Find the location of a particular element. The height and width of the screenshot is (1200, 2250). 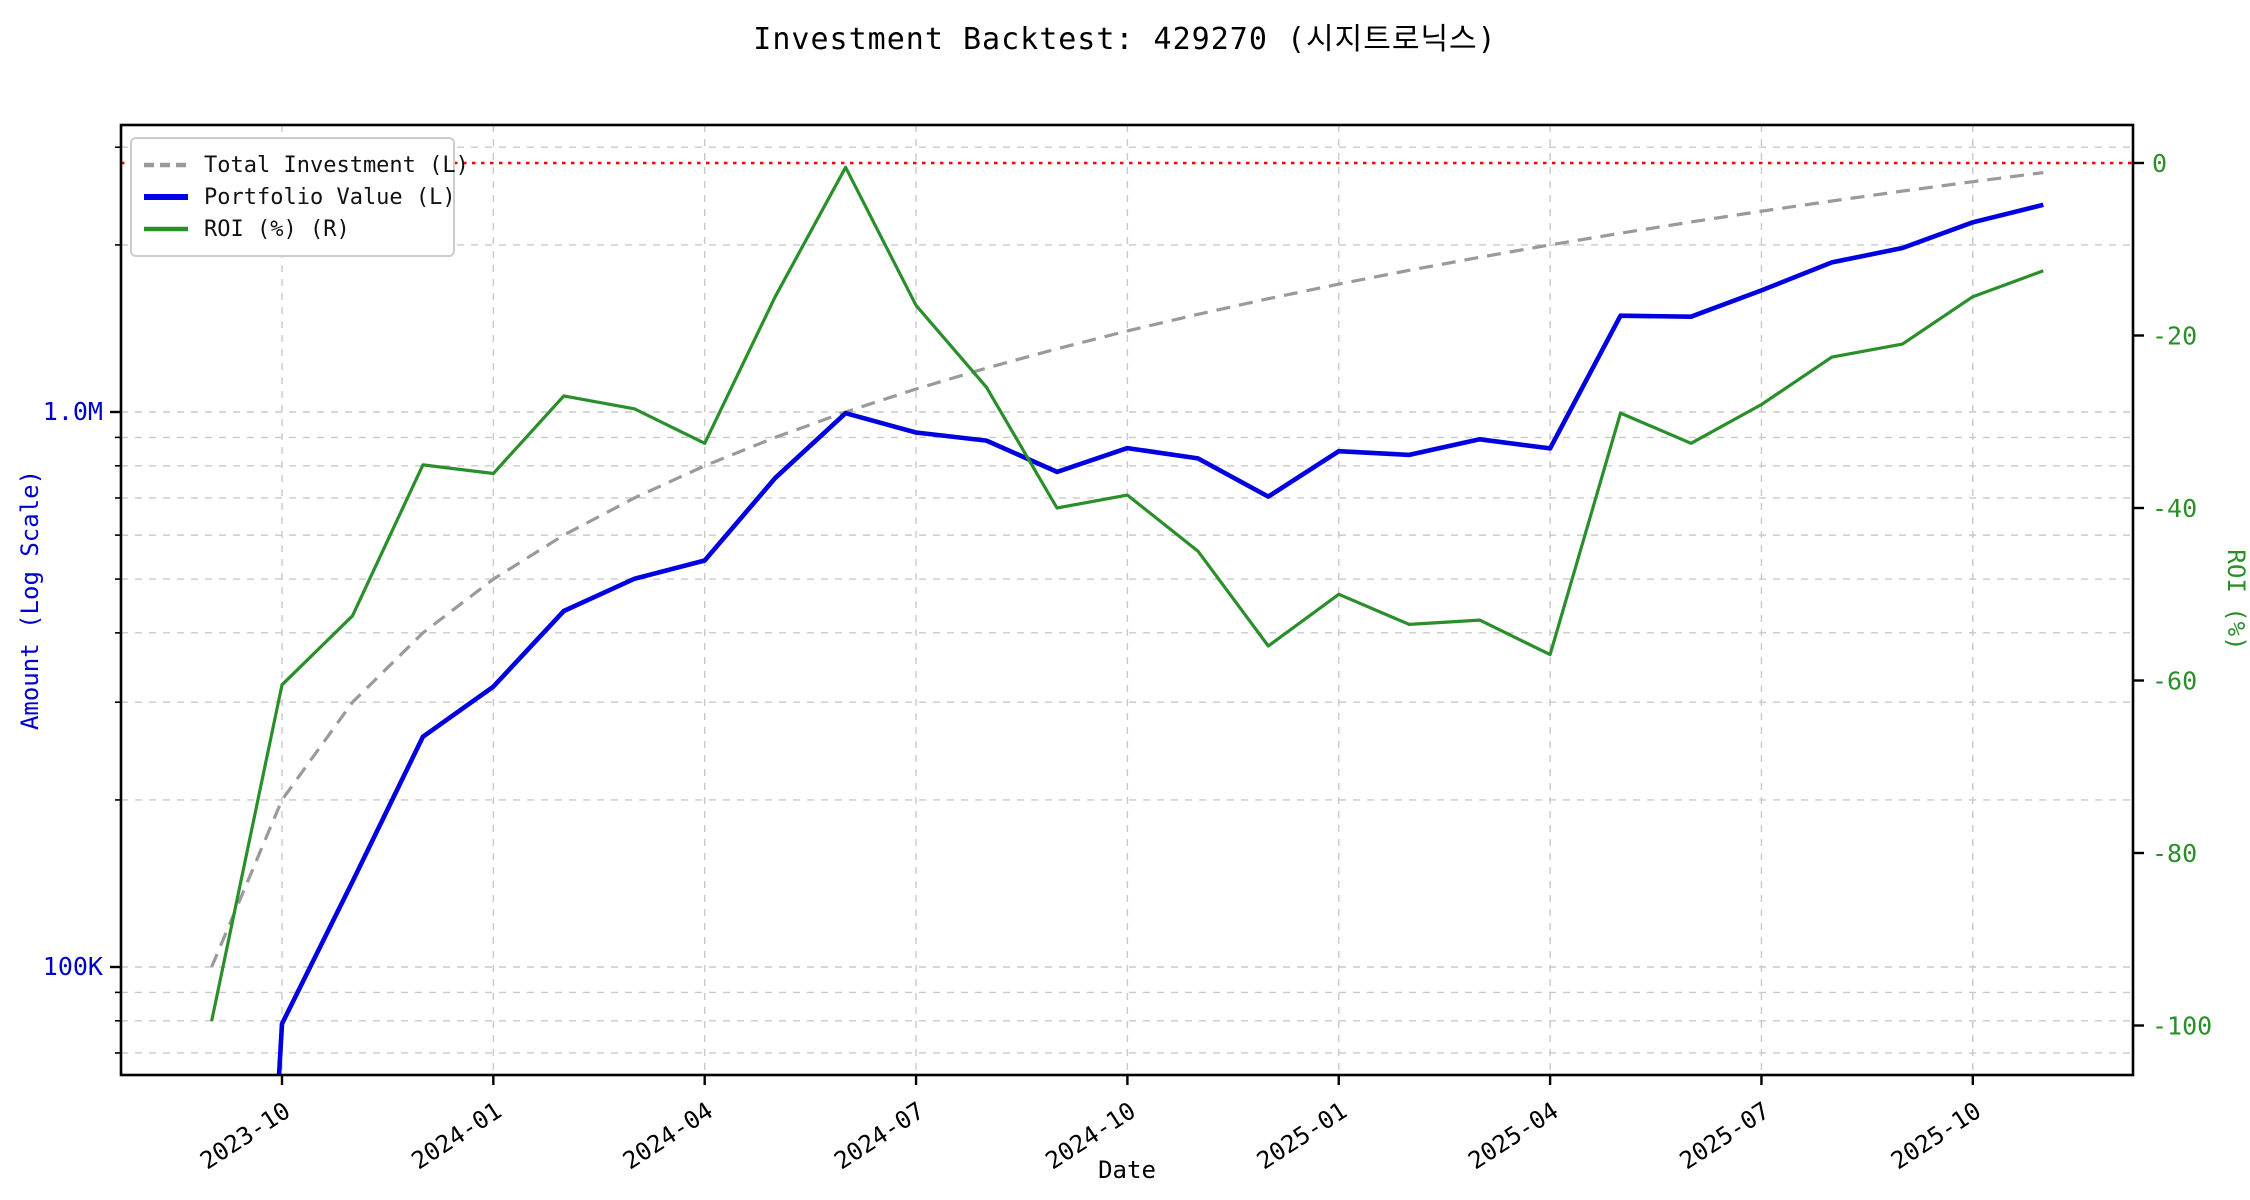

legend-item-total-investment: Total Investment (L) is located at coordinates (305, 165).